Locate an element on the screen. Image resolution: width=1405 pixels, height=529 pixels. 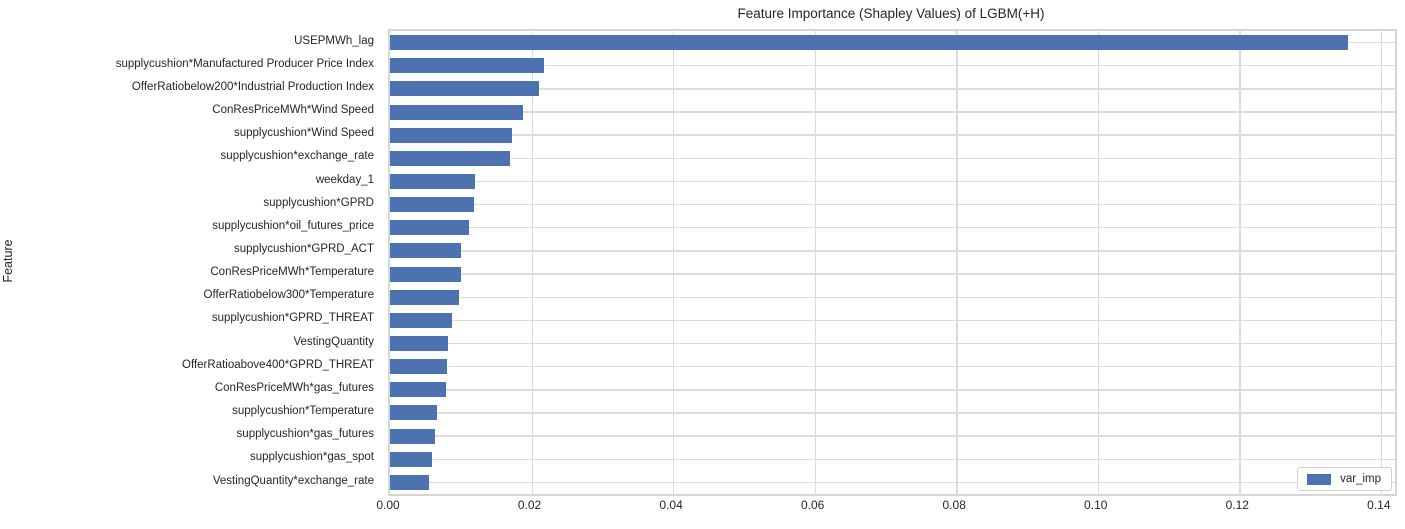
x-tick-label: 0.10 is located at coordinates (1096, 505).